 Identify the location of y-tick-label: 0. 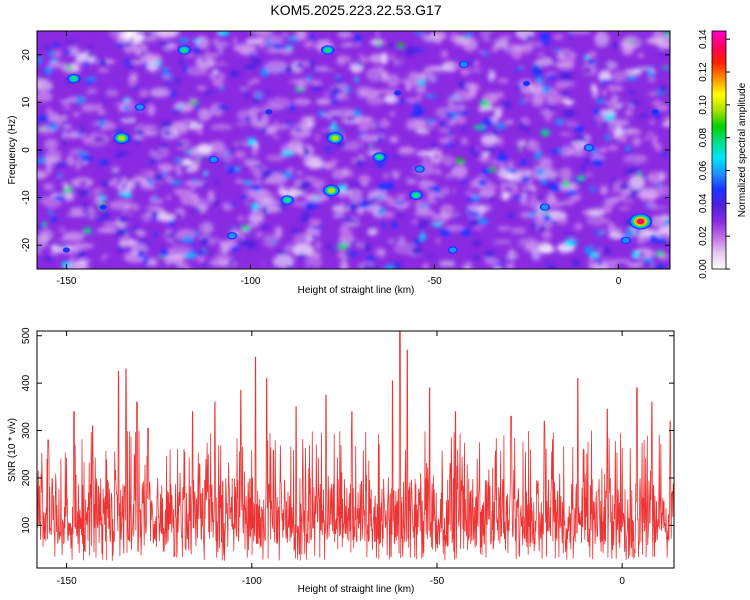
(26, 150).